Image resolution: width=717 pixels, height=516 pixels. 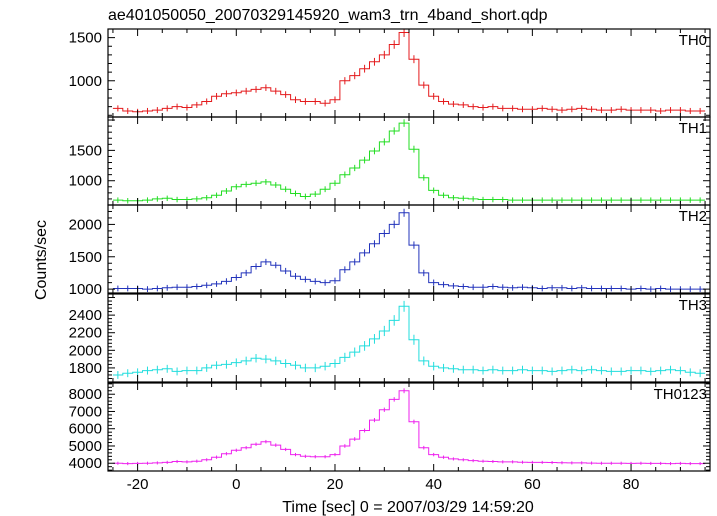 I want to click on x-tick-label: 40, so click(x=433, y=484).